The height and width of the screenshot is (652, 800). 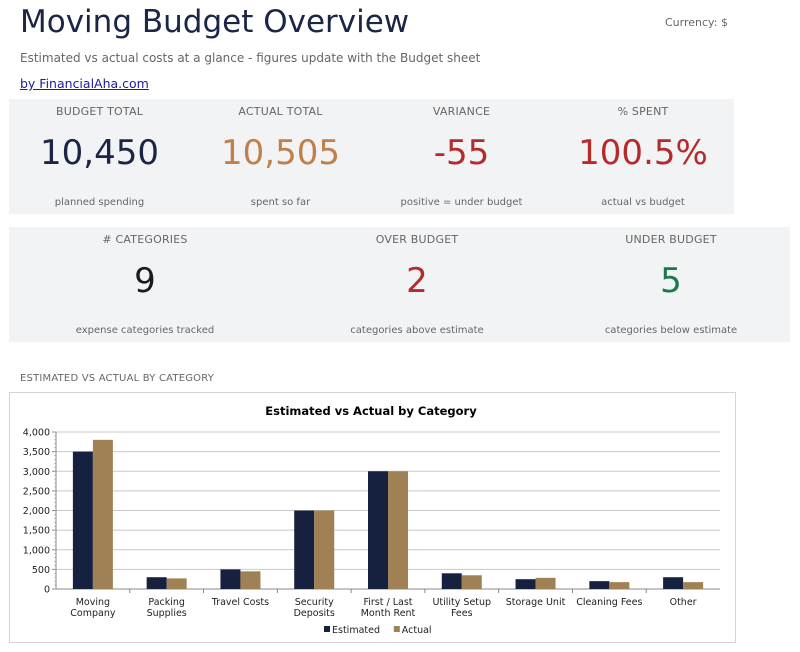 I want to click on kpi-over-budget: OVER BUDGET 2 categories above estimate, so click(x=417, y=284).